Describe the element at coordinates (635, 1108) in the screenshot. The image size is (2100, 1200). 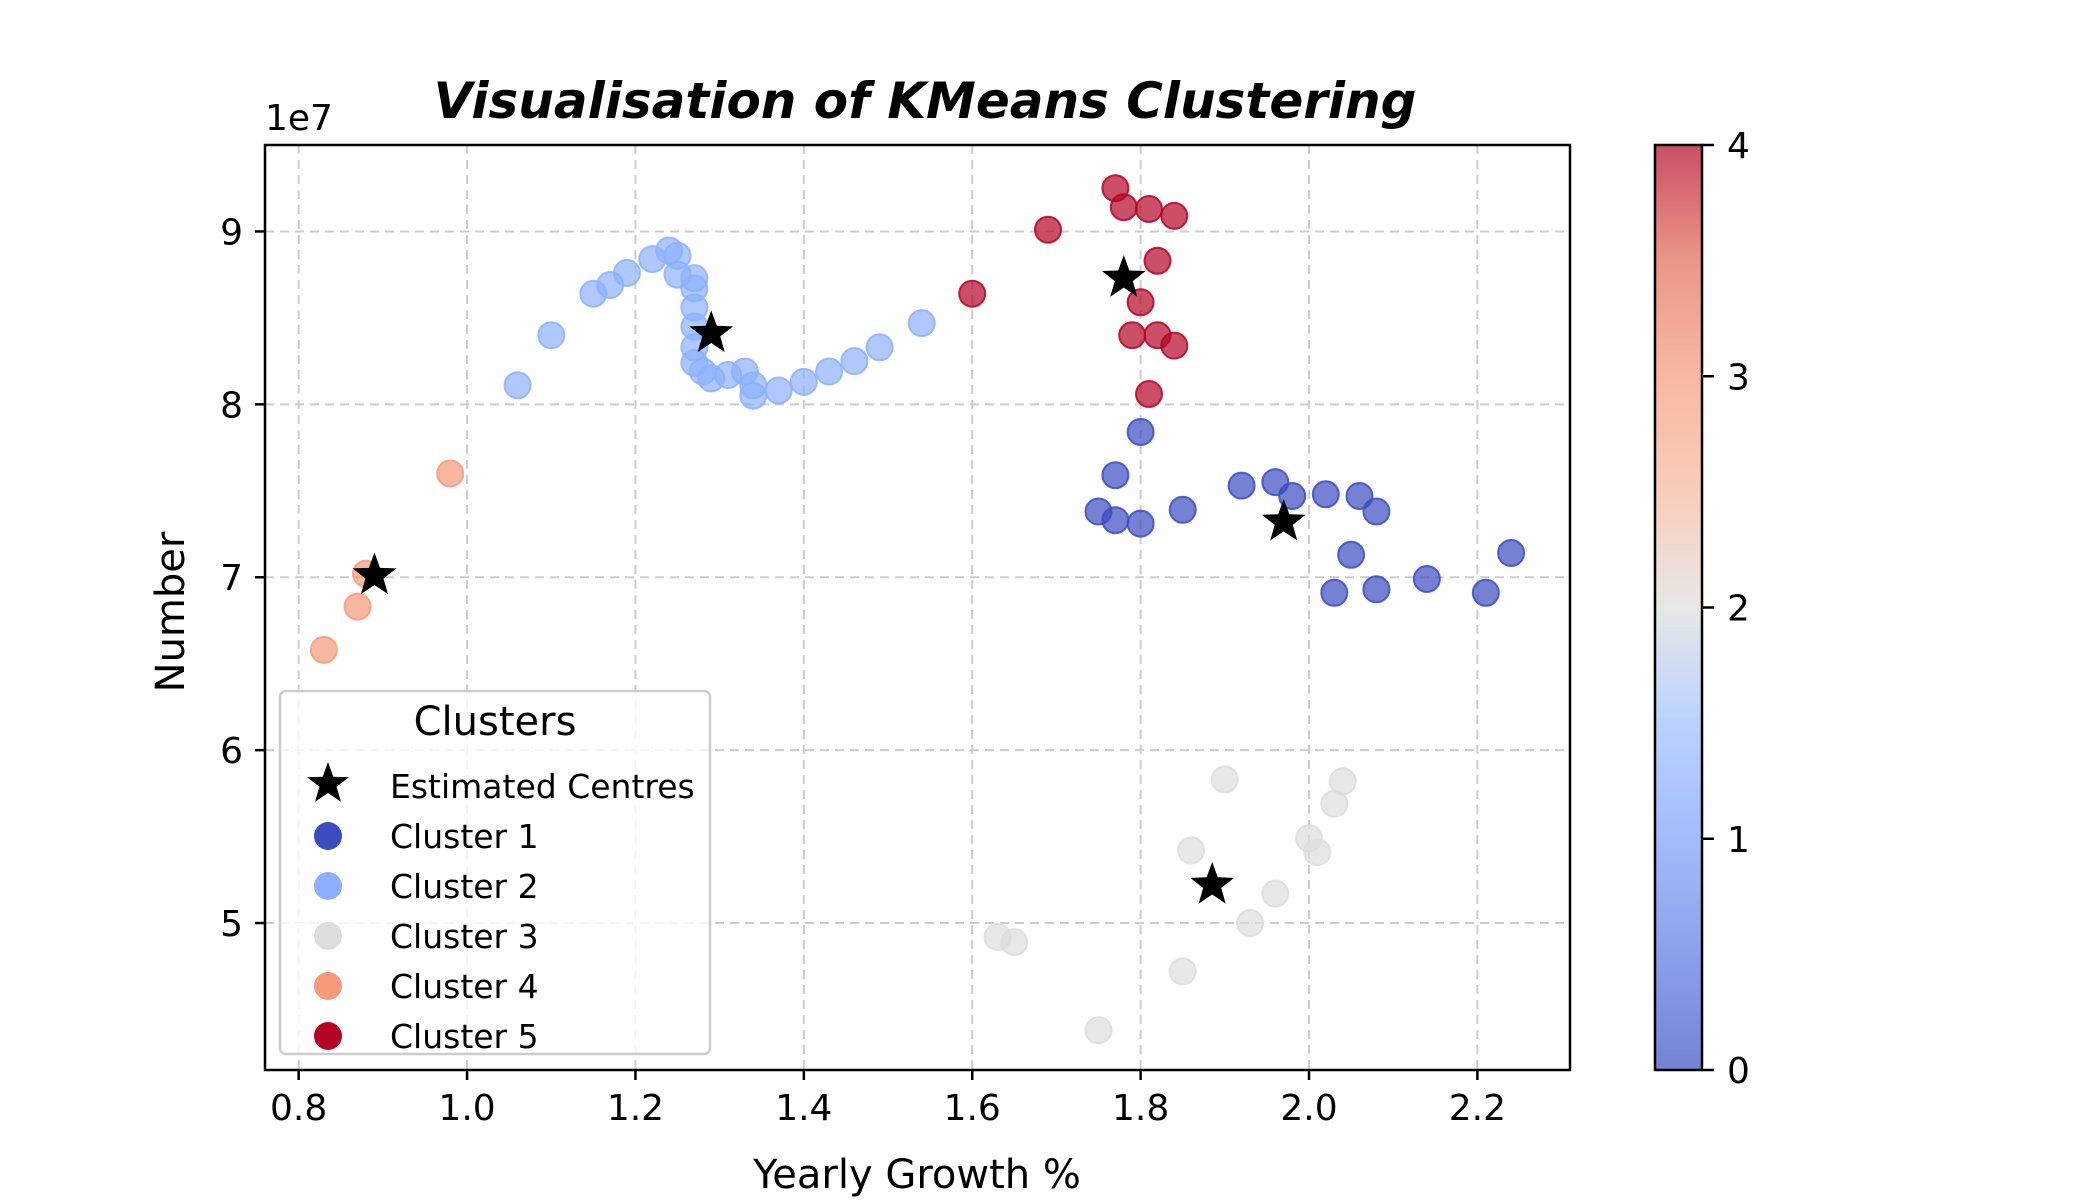
I see `x-tick-label: 1.2` at that location.